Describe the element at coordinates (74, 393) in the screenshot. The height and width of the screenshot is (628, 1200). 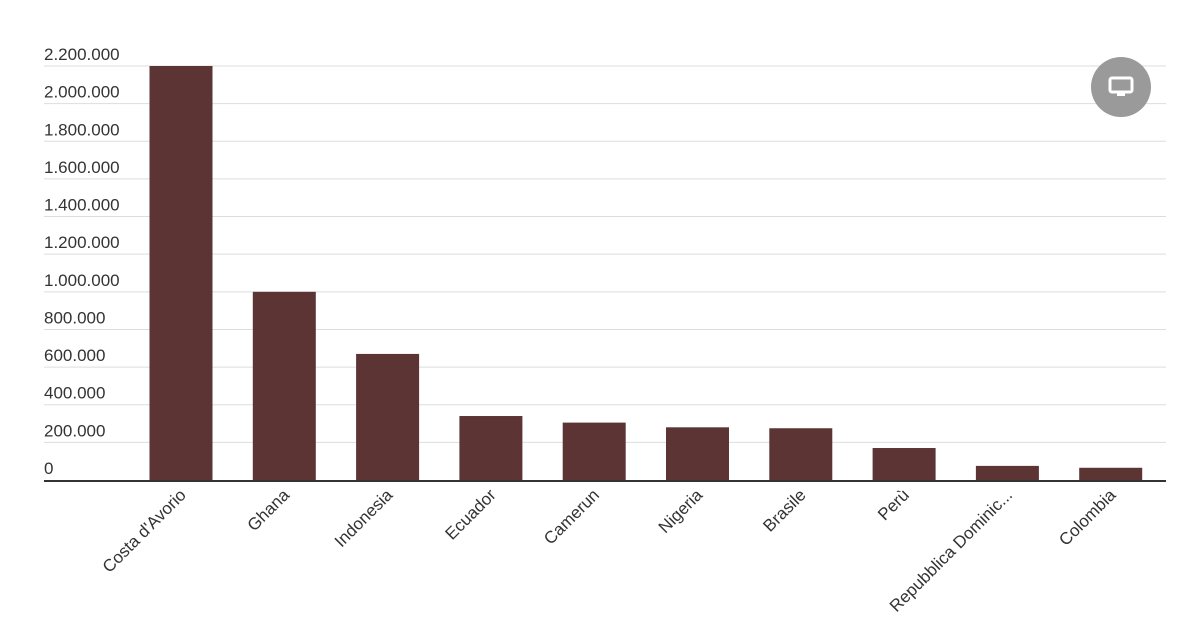
I see `y-tick-label: 400.000` at that location.